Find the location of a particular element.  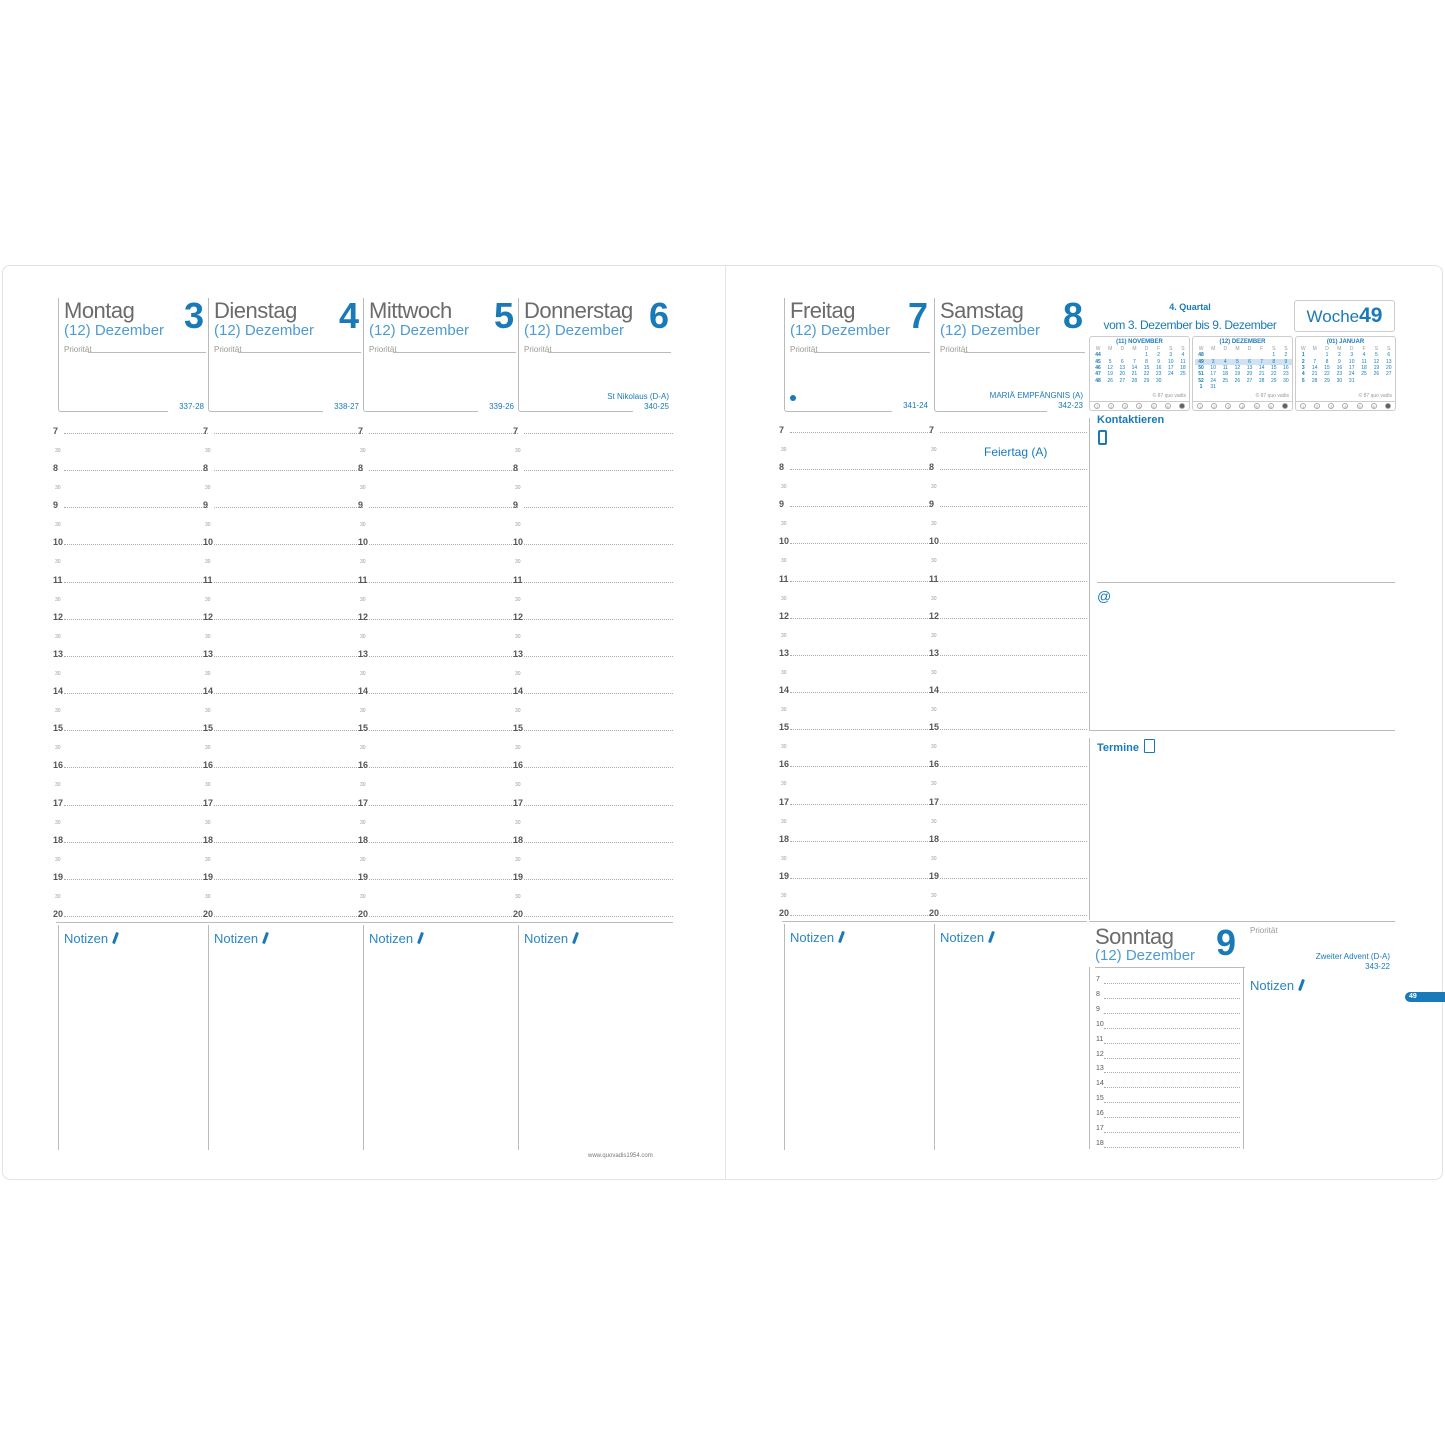

calendar-day: 20 is located at coordinates (1122, 374).